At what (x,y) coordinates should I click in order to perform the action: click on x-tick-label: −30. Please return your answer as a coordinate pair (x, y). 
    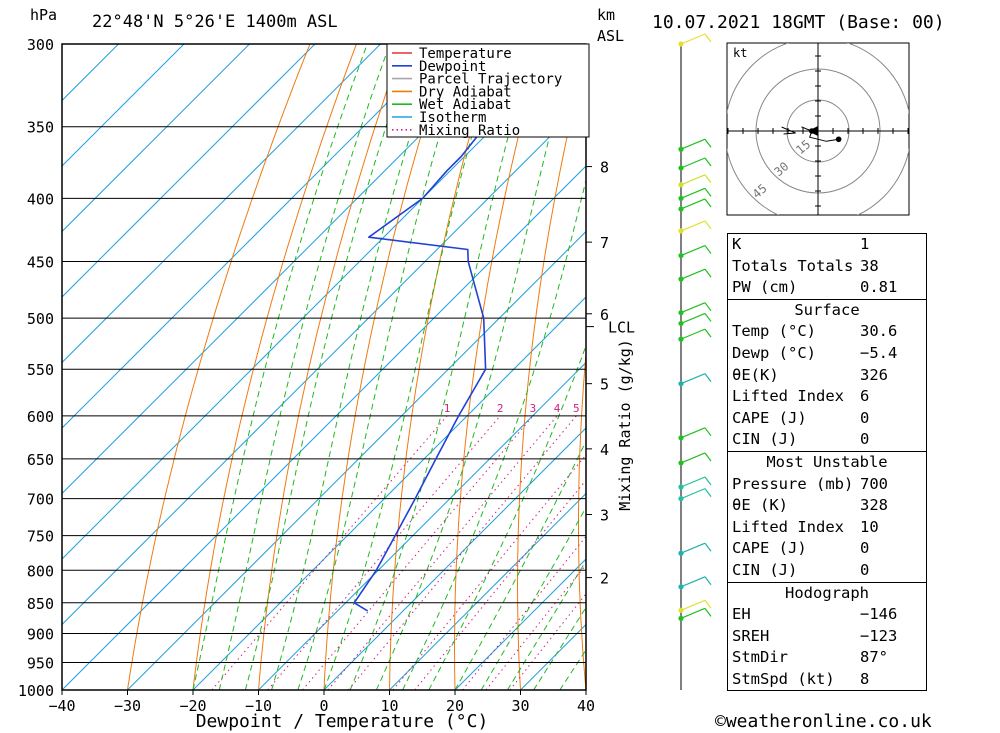
    Looking at the image, I should click on (127, 706).